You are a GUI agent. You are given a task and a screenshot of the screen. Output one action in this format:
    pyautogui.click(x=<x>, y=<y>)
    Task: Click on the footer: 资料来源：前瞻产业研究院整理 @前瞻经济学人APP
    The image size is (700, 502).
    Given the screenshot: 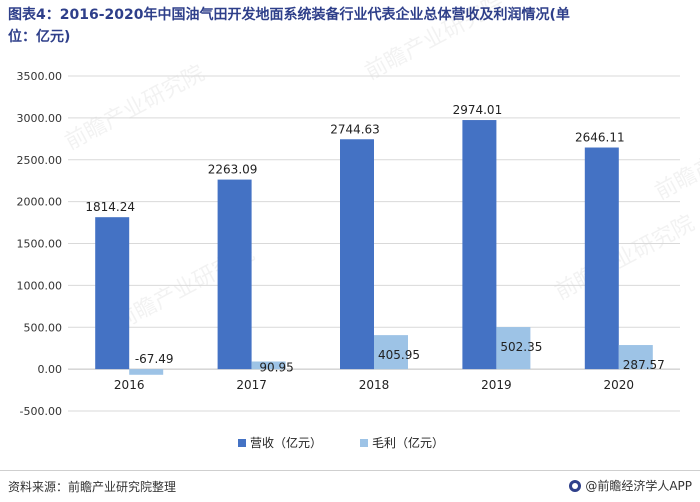 What is the action you would take?
    pyautogui.click(x=350, y=486)
    